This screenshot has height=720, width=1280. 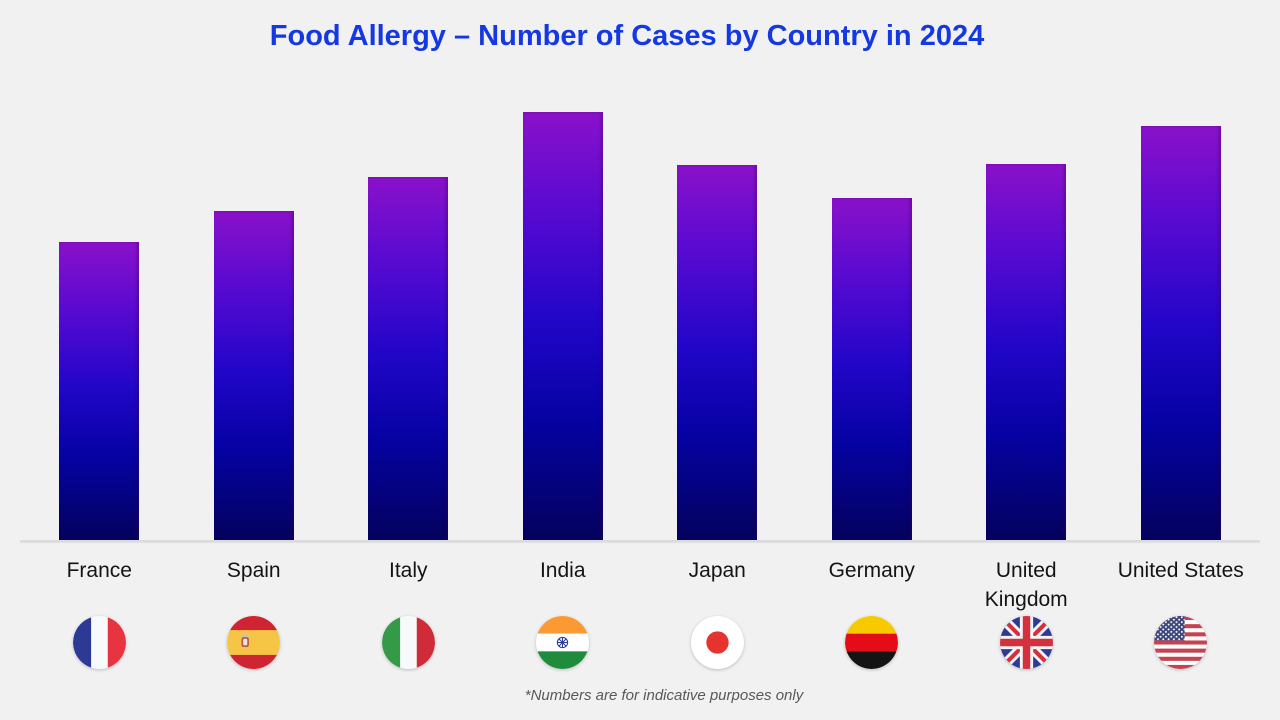 What do you see at coordinates (1180, 570) in the screenshot?
I see `x-label-united-states: United States` at bounding box center [1180, 570].